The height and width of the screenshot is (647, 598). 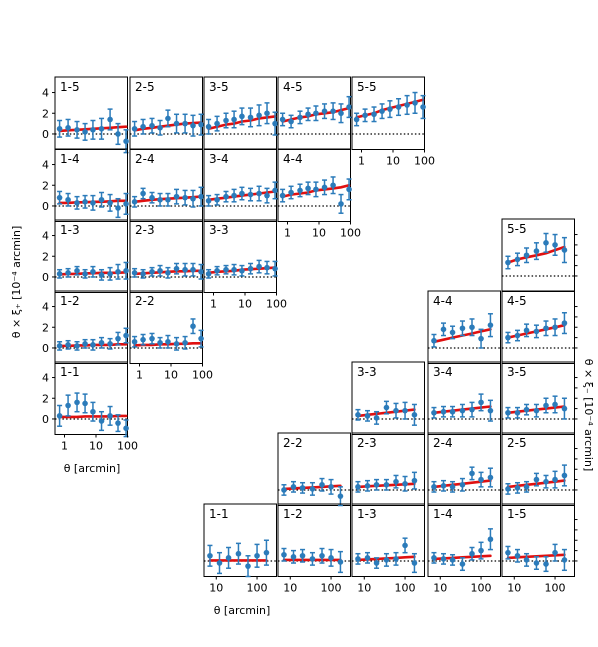 What do you see at coordinates (145, 301) in the screenshot?
I see `panel-label: 2-2` at bounding box center [145, 301].